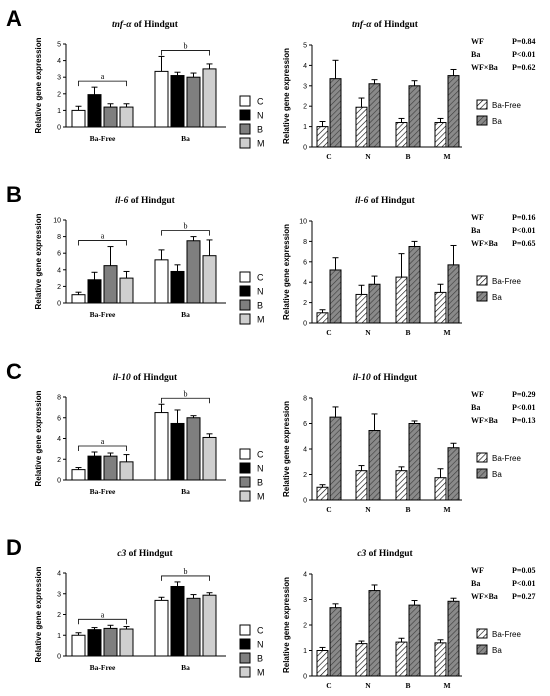 This screenshot has width=550, height=696. I want to click on stat-label: Ba, so click(475, 583).